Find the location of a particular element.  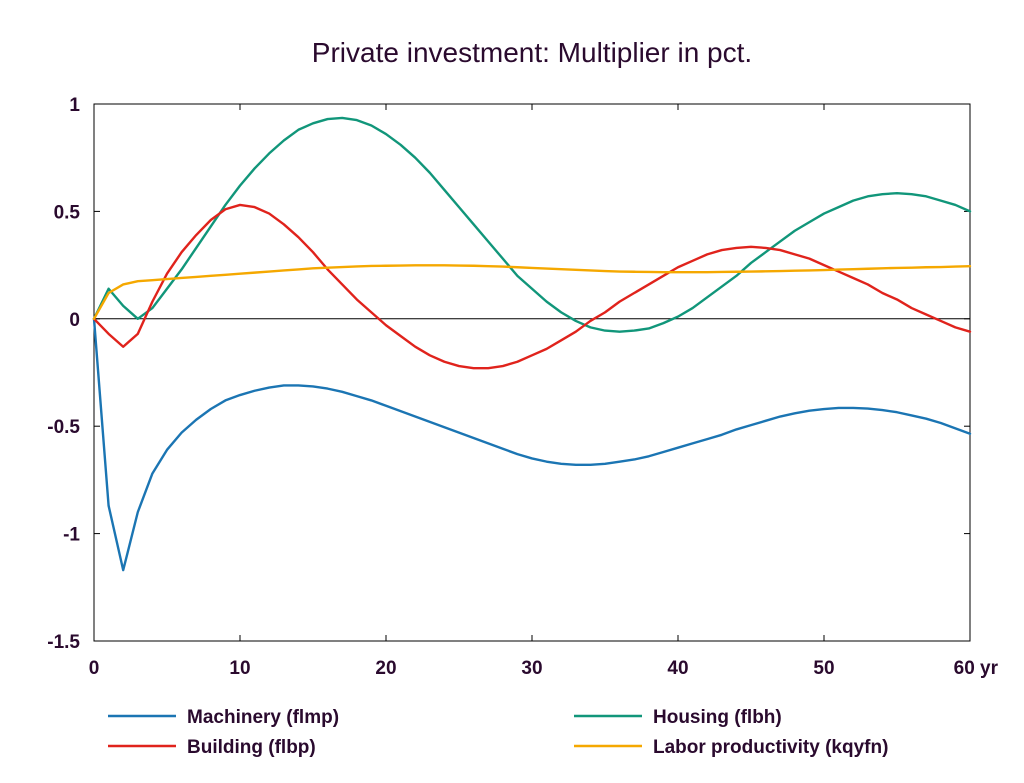

x-tick-label: 20 is located at coordinates (385, 668).